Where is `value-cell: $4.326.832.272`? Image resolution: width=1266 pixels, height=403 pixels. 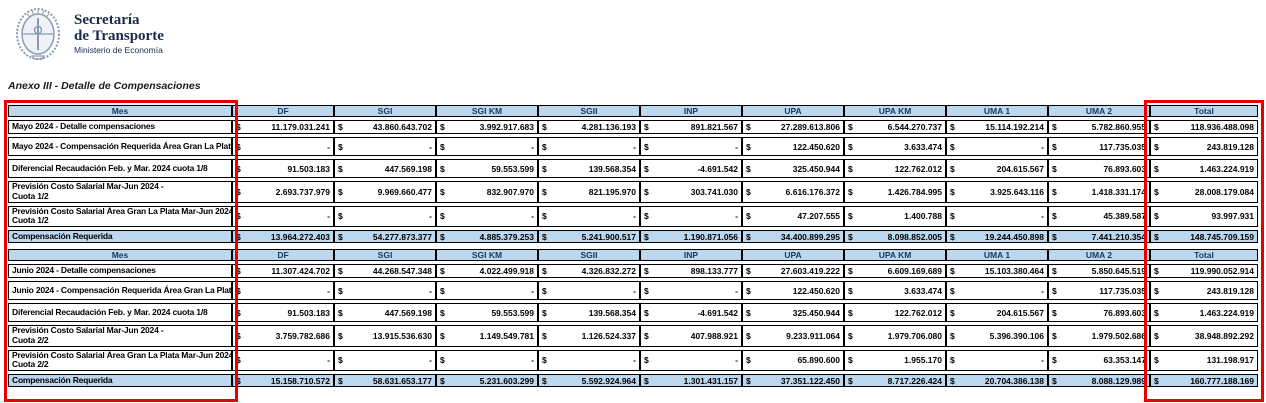 value-cell: $4.326.832.272 is located at coordinates (589, 271).